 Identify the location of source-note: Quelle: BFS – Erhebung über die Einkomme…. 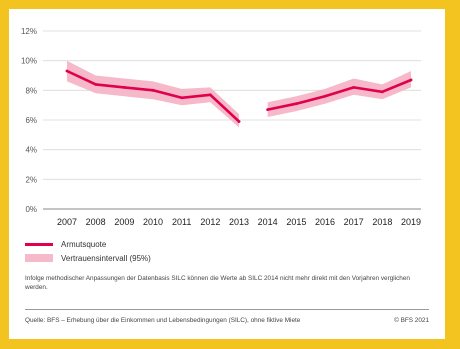
(163, 320).